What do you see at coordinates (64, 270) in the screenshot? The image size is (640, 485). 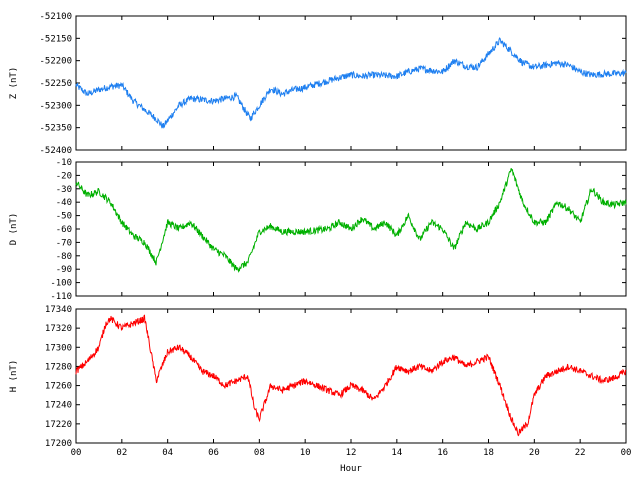 I see `y-tick-label: -90` at bounding box center [64, 270].